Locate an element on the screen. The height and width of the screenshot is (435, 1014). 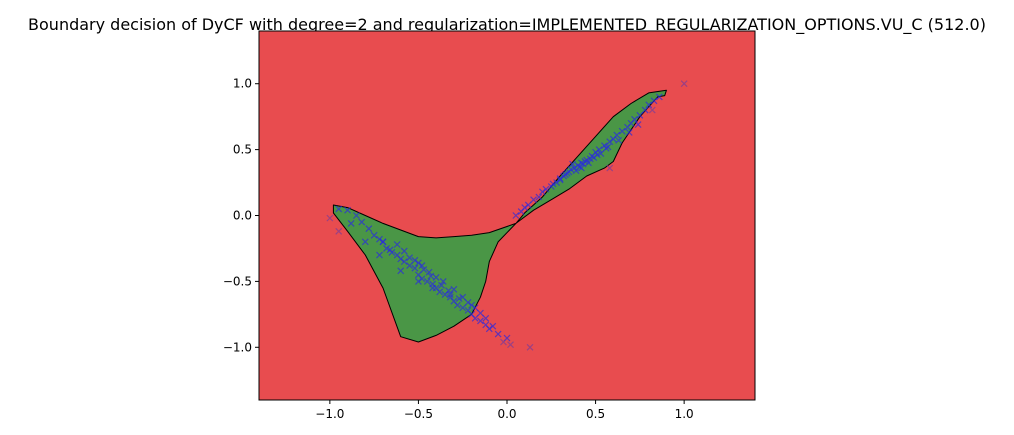
x-tick-label: −1.0 is located at coordinates (329, 414).